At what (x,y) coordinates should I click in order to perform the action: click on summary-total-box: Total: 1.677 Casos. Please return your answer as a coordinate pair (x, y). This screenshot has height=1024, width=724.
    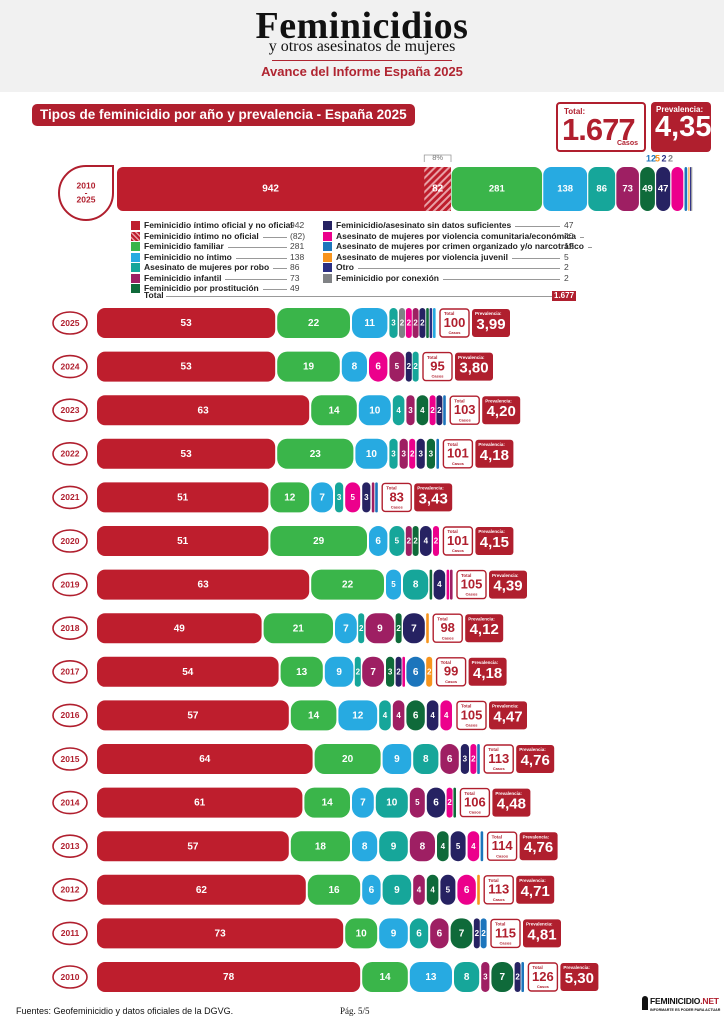
    Looking at the image, I should click on (601, 127).